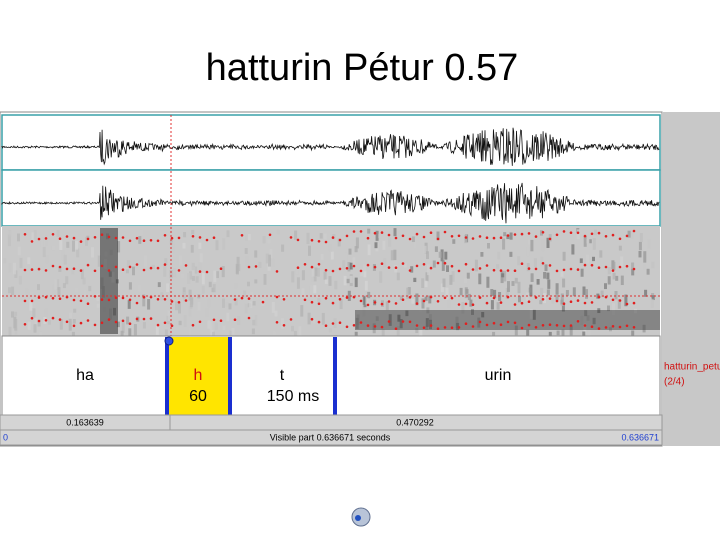 The image size is (720, 540). I want to click on selected-interval, so click(198, 376).